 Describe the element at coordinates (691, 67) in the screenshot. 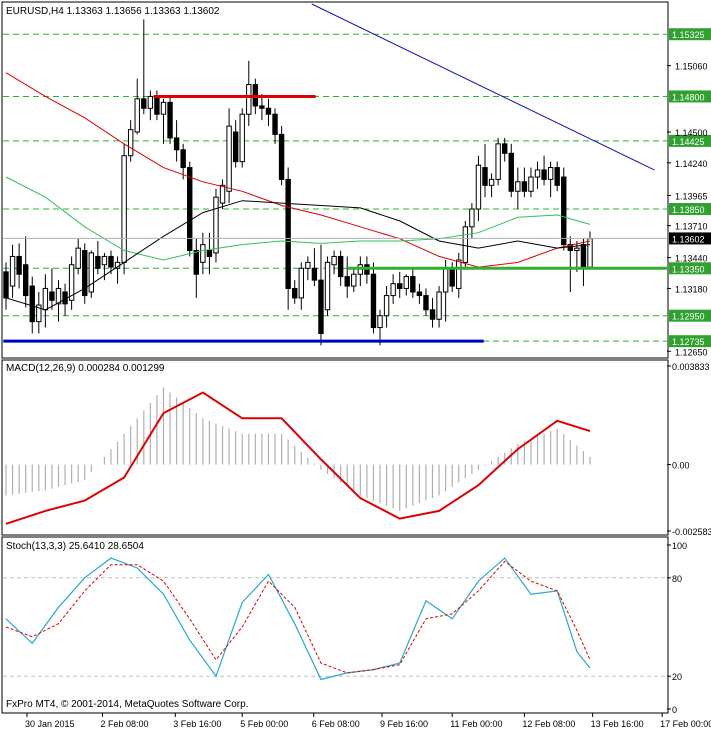

I see `price-tick-label-1: 1.15060` at that location.